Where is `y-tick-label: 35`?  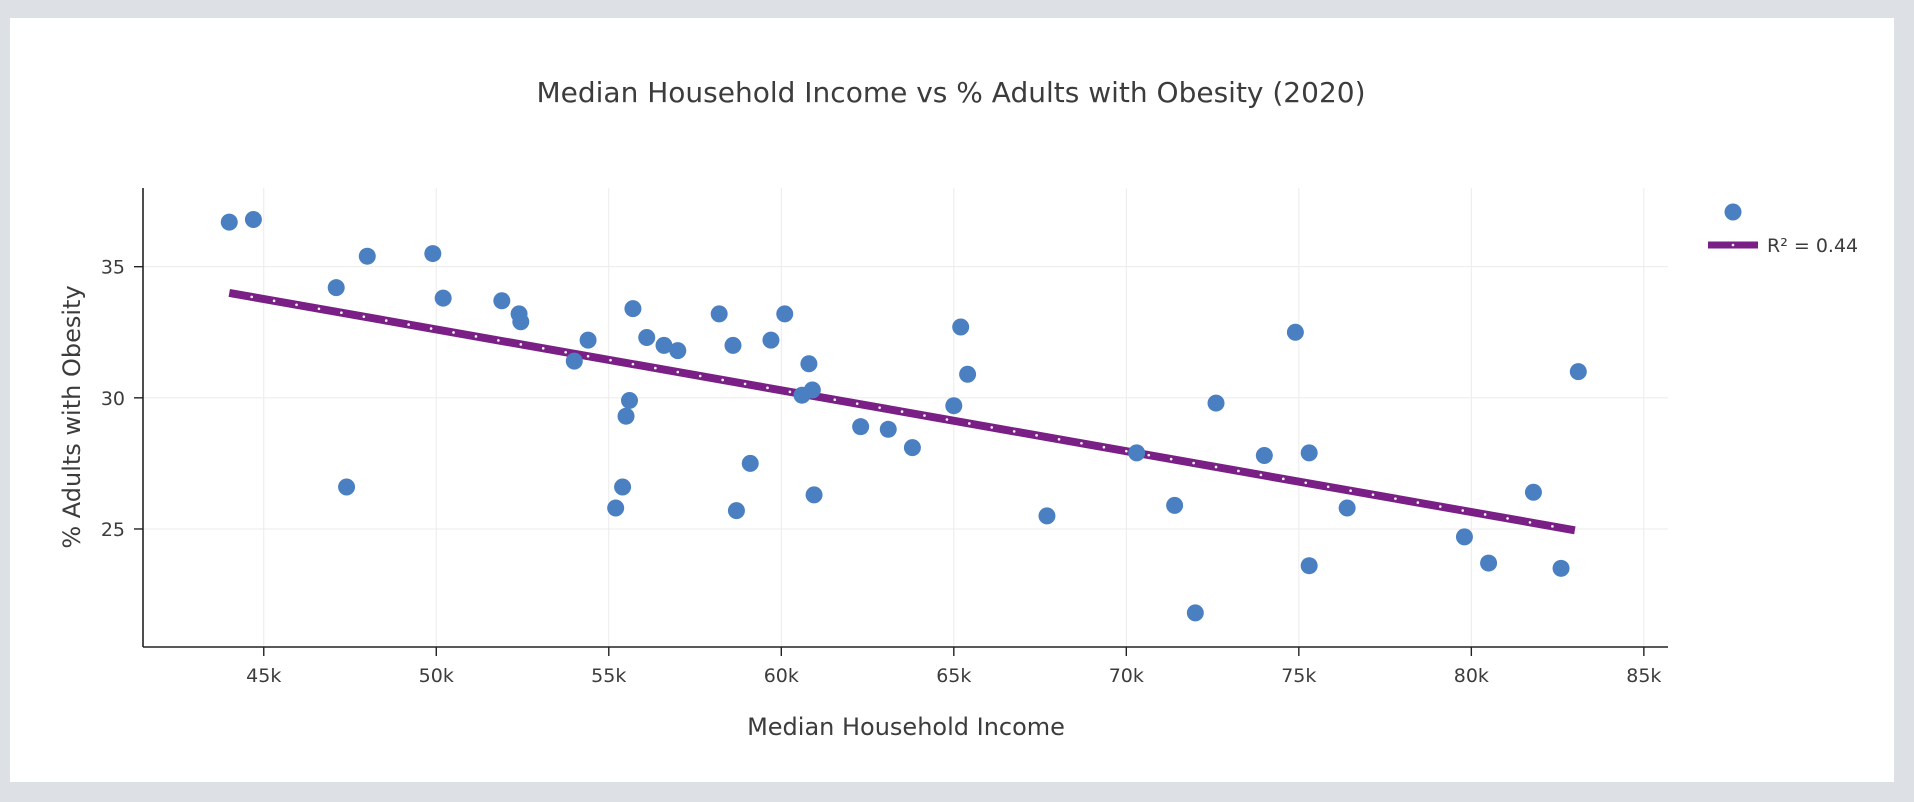
y-tick-label: 35 is located at coordinates (113, 268).